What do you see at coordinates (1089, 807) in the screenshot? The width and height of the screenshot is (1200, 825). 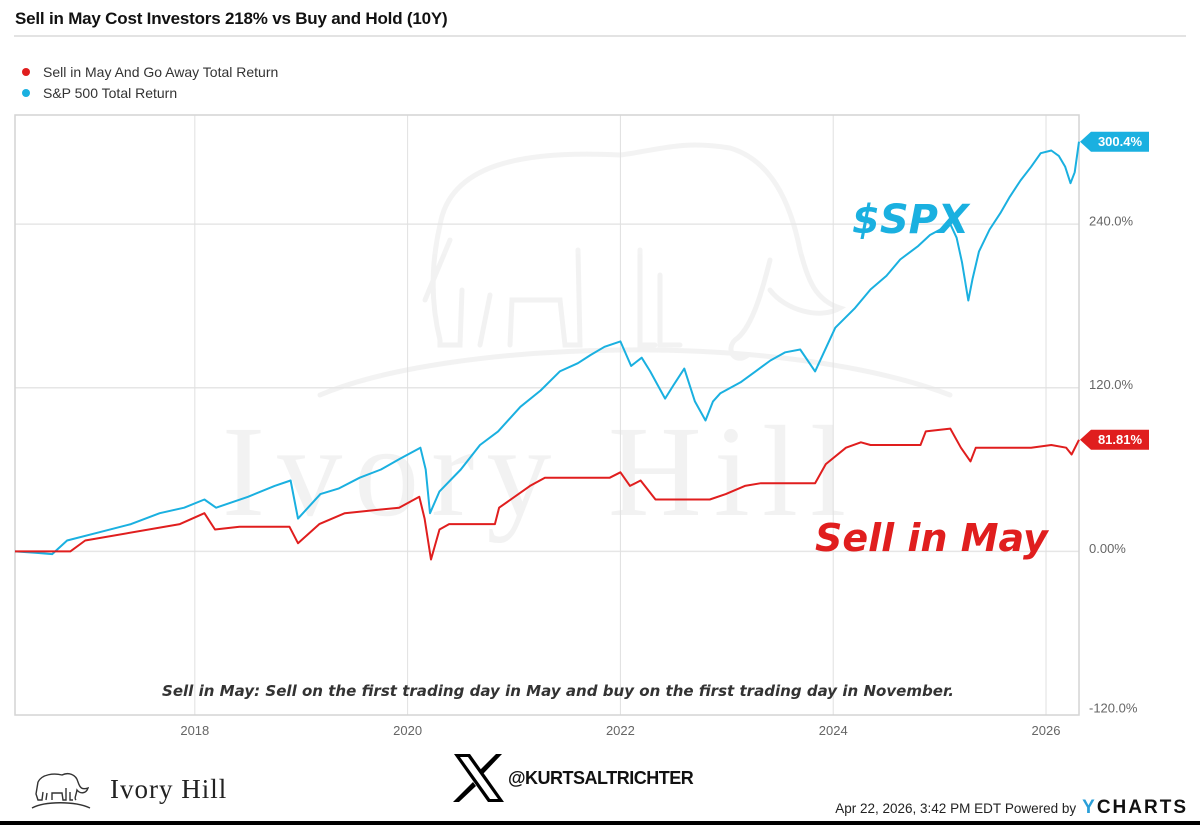 I see `ycharts-y: Y` at bounding box center [1089, 807].